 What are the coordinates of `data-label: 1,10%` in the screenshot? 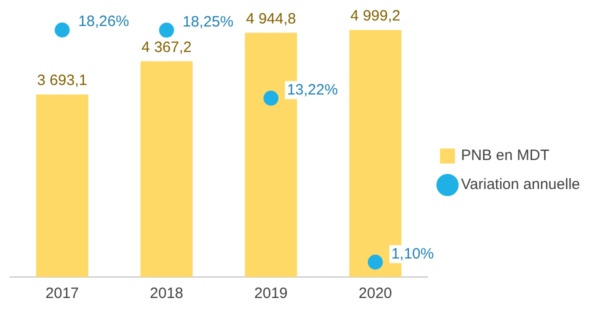 It's located at (412, 253).